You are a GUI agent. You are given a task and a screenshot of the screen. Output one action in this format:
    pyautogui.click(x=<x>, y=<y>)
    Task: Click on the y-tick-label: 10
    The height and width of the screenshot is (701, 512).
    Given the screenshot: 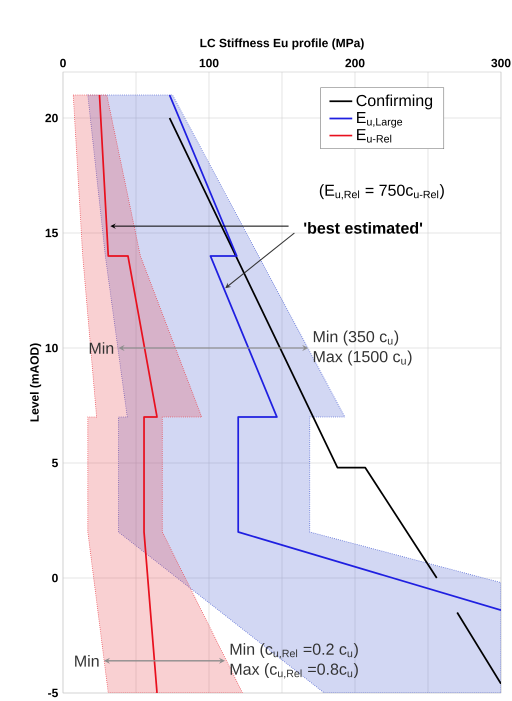 What is the action you would take?
    pyautogui.click(x=52, y=348)
    